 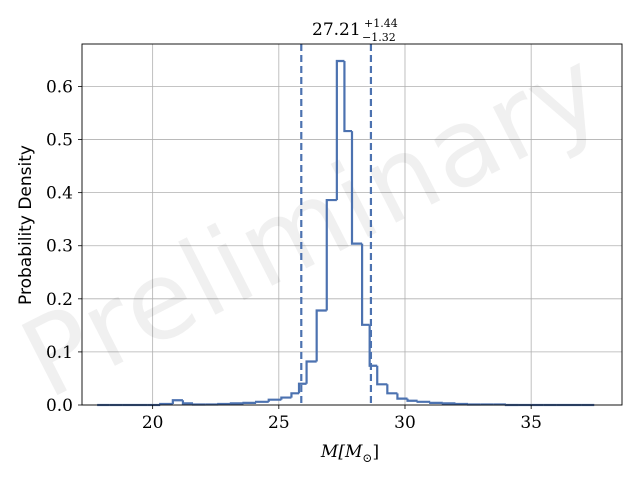 What do you see at coordinates (59, 353) in the screenshot?
I see `y-tick-label: 0.1` at bounding box center [59, 353].